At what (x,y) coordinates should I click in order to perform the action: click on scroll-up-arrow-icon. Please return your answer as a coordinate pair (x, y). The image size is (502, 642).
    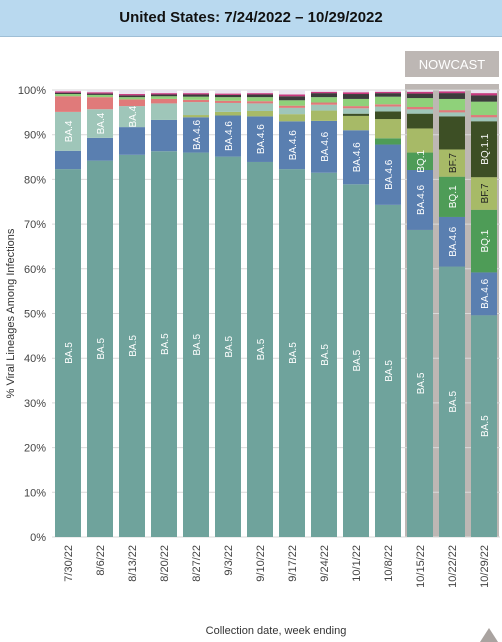
    Looking at the image, I should click on (489, 635).